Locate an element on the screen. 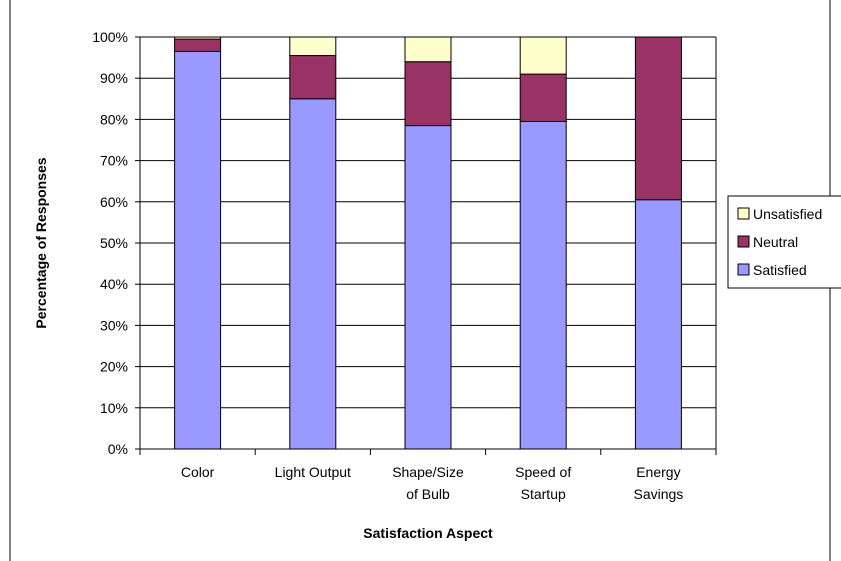 The height and width of the screenshot is (561, 841). legend-swatch-neutral is located at coordinates (743, 241).